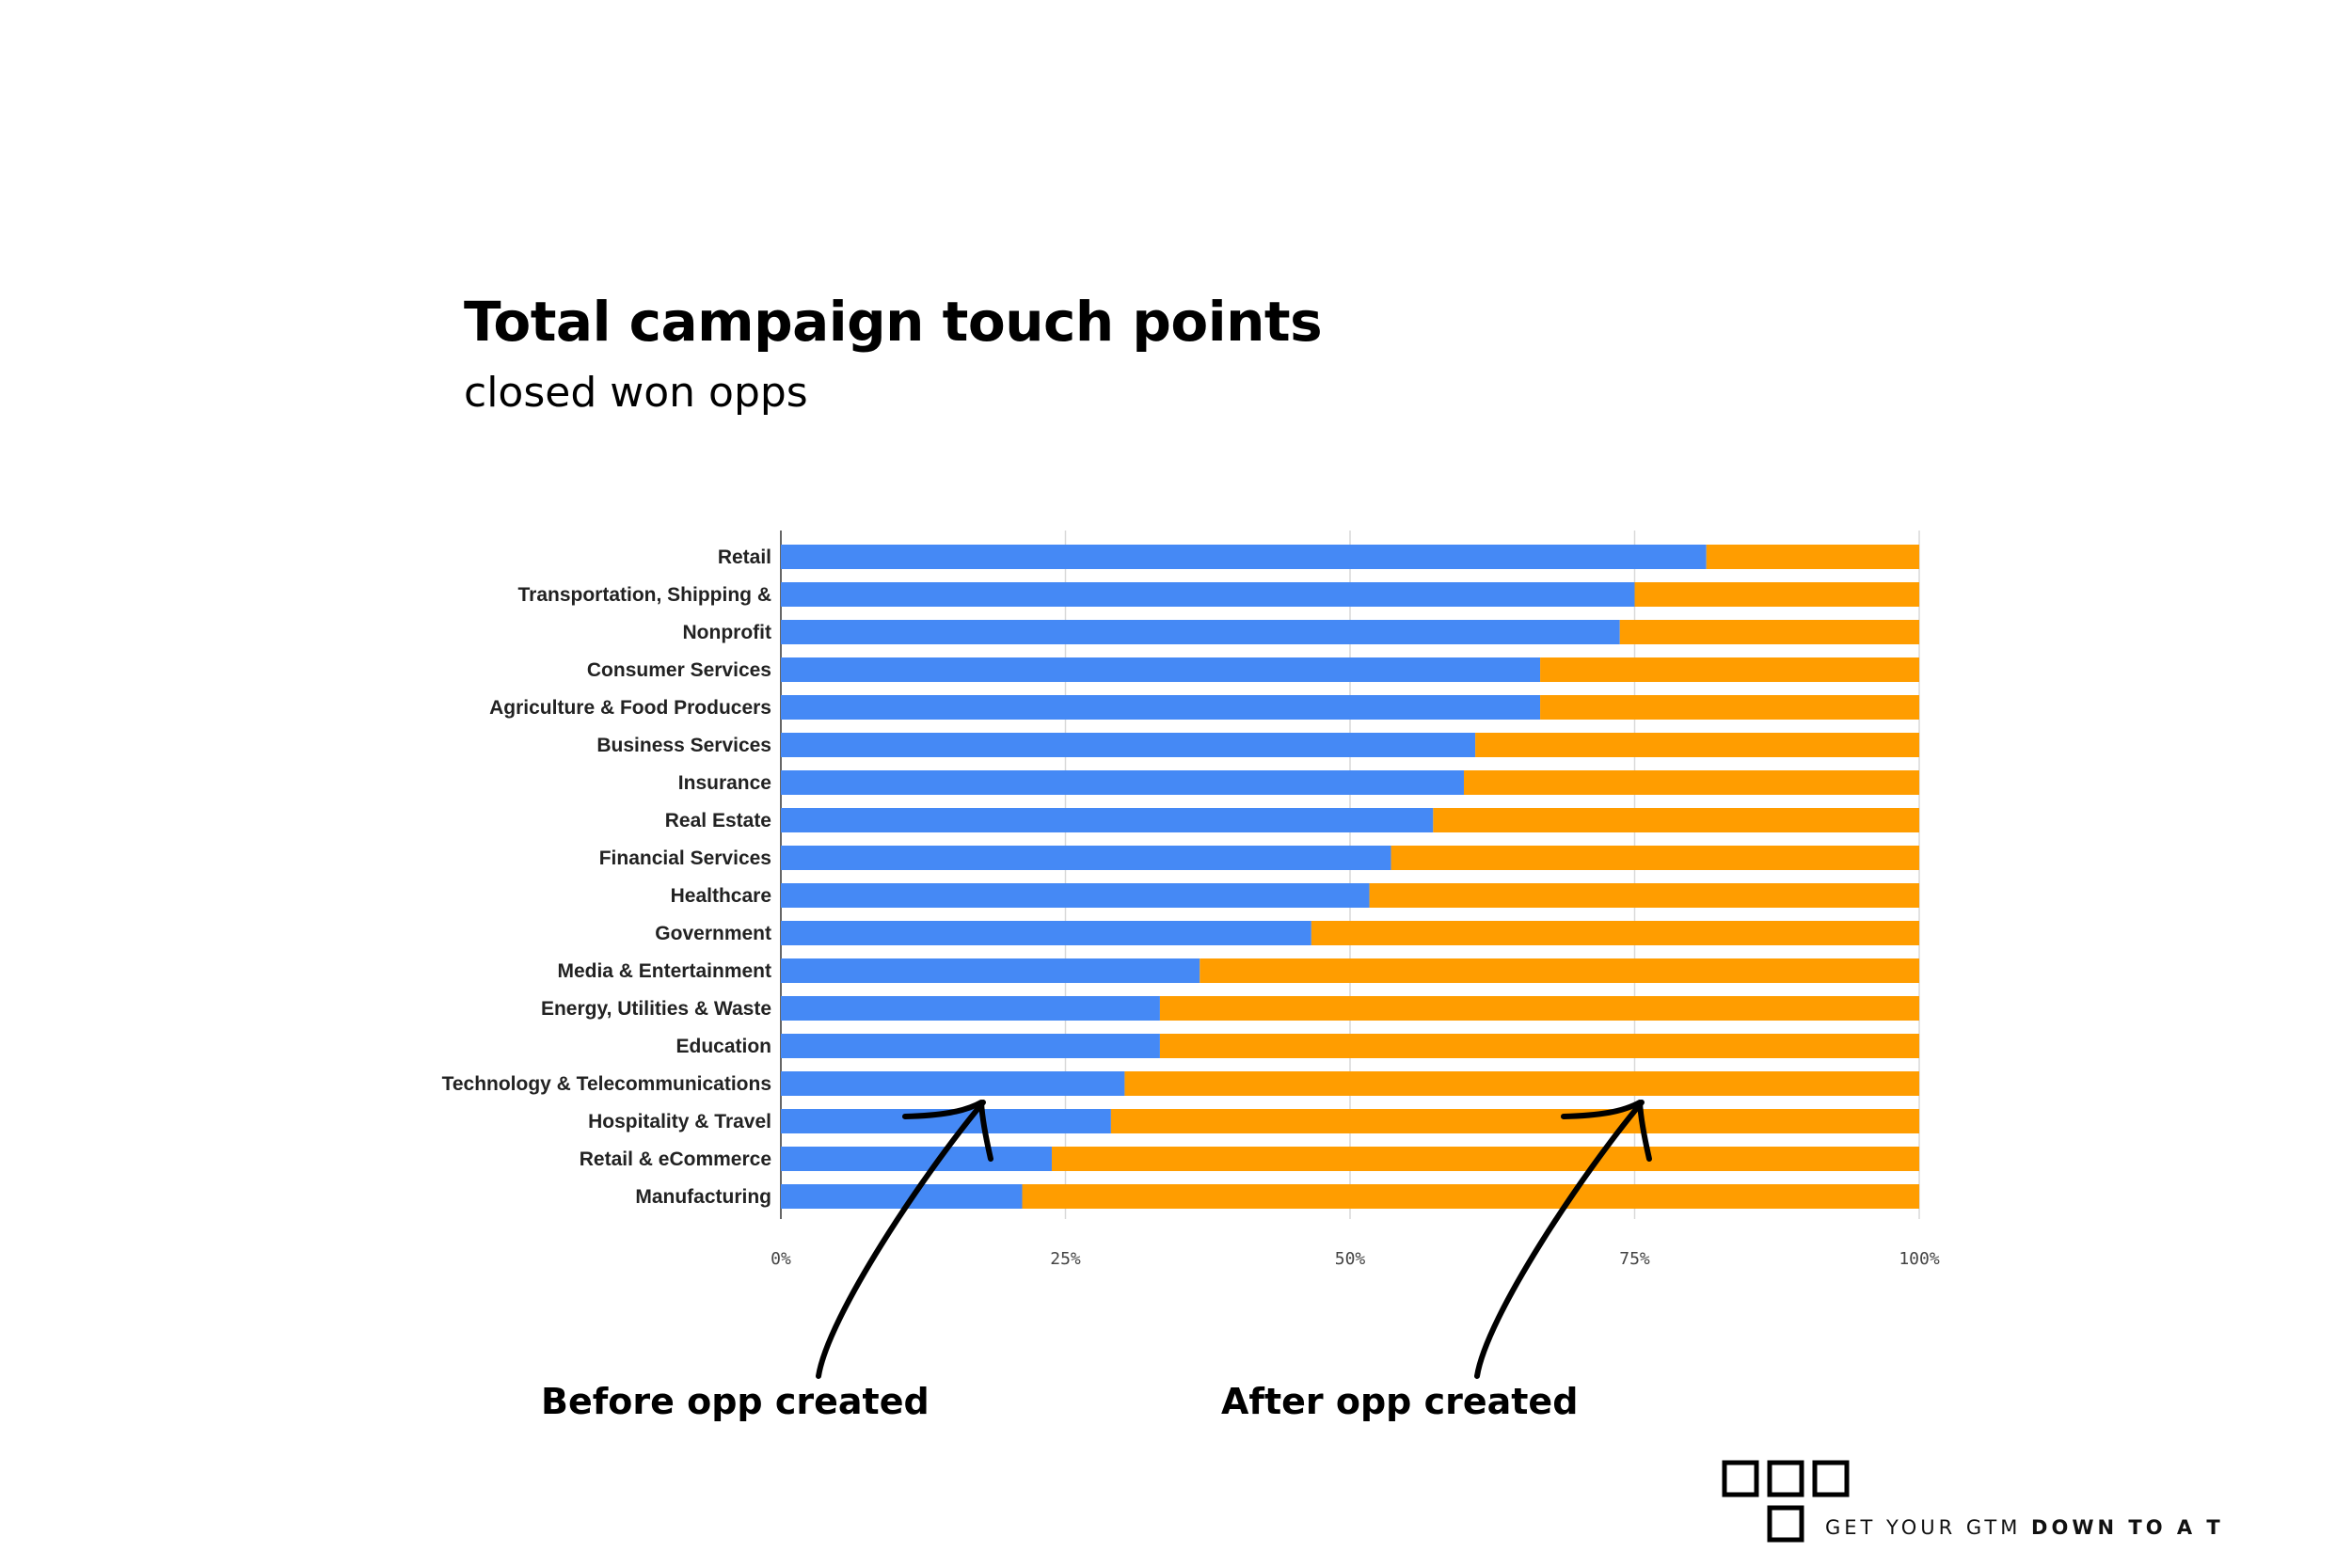 The image size is (2352, 1568). I want to click on brand-tagline: GET YOUR GTM DOWN TO A T, so click(2024, 1527).